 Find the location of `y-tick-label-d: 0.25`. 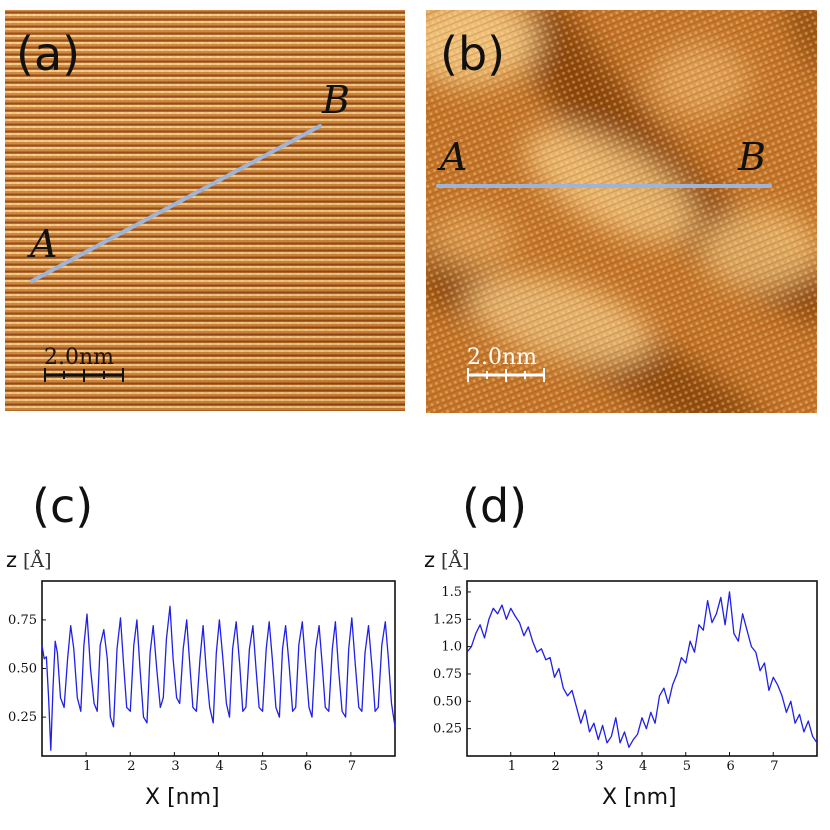

y-tick-label-d: 0.25 is located at coordinates (447, 729).